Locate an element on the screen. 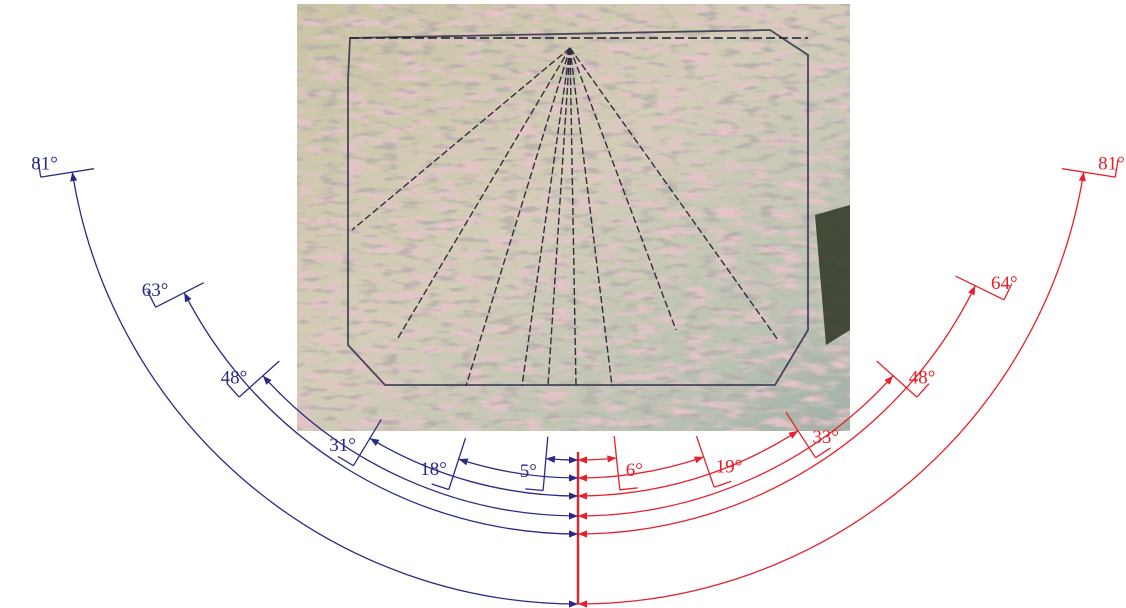 This screenshot has width=1126, height=608. left-angle-label-48: 48° is located at coordinates (234, 378).